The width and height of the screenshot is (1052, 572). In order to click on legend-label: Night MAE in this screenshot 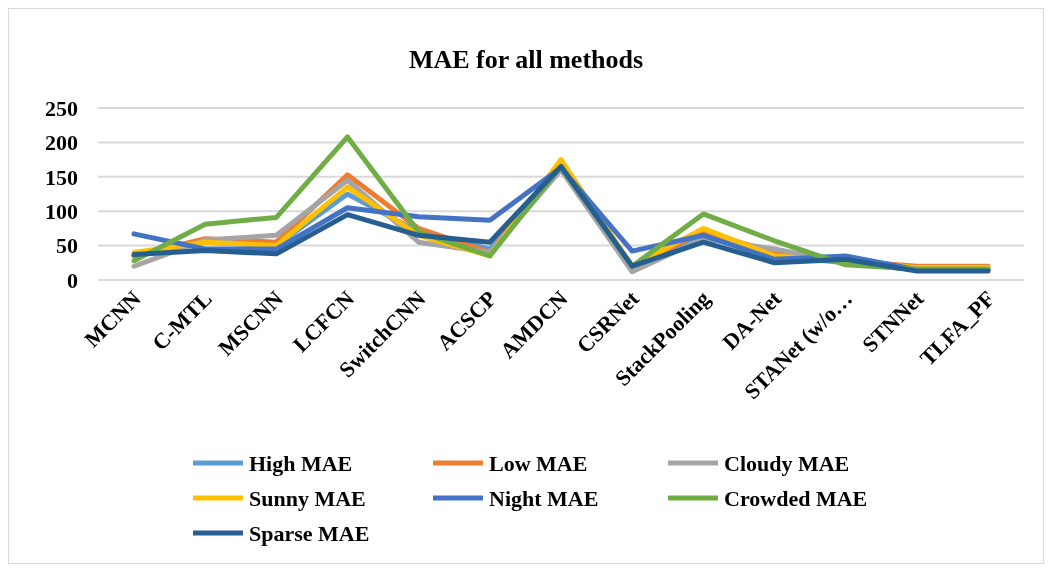, I will do `click(544, 498)`.